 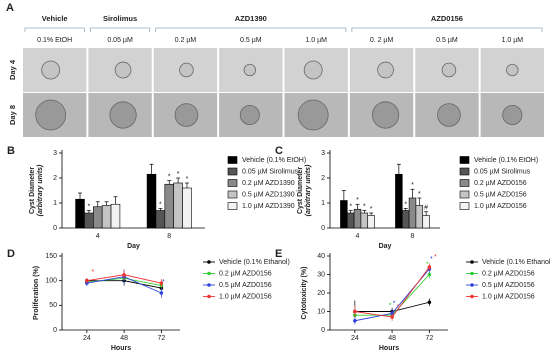 I want to click on y-axis-label: Proliferation (%), so click(x=36, y=293).